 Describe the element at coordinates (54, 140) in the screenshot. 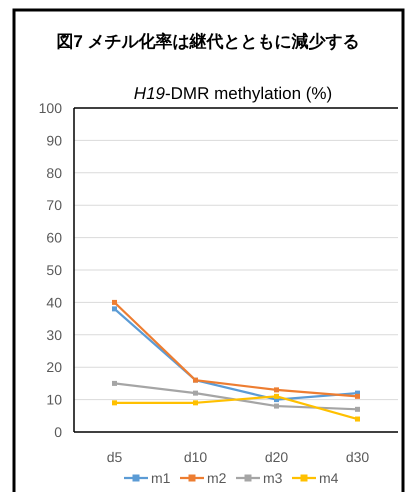

I see `y-tick-label: 90` at that location.